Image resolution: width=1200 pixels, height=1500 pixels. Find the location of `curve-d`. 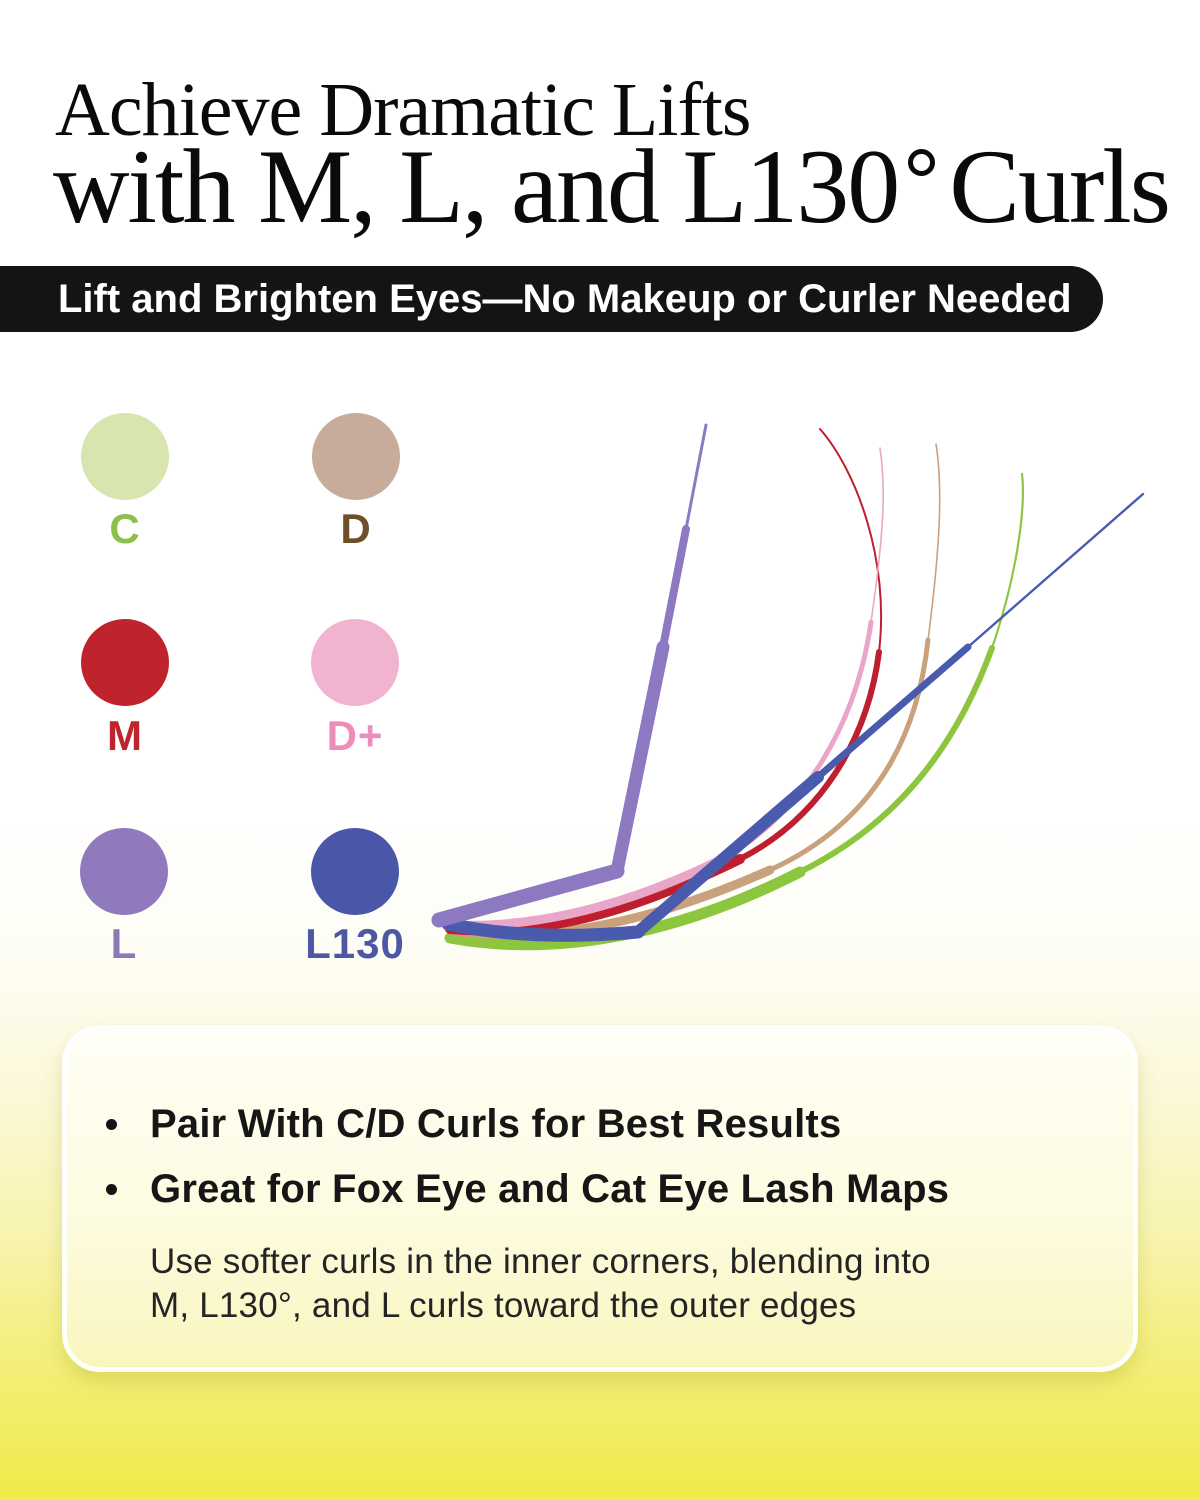

curve-d is located at coordinates (694, 691).